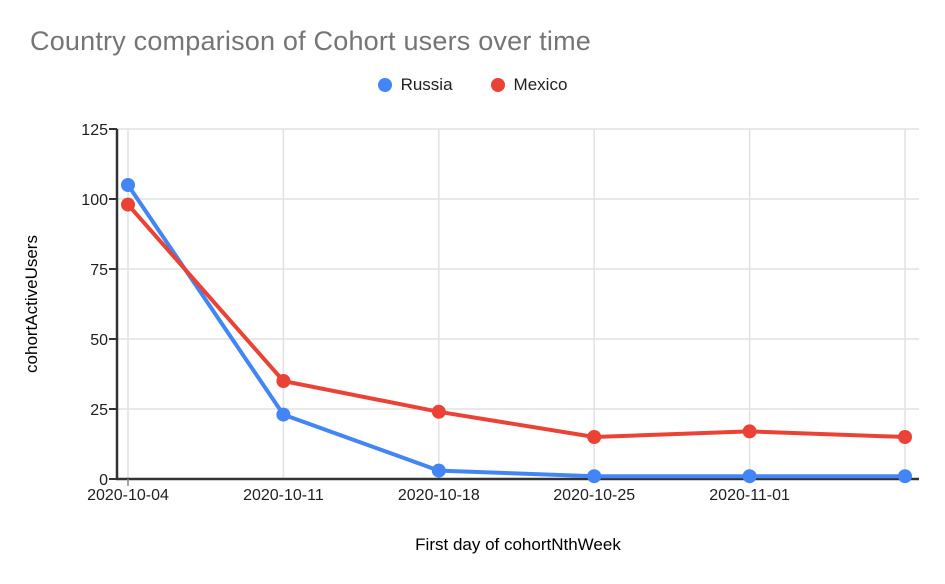 The image size is (945, 584). What do you see at coordinates (94, 200) in the screenshot?
I see `y-tick-label: 100` at bounding box center [94, 200].